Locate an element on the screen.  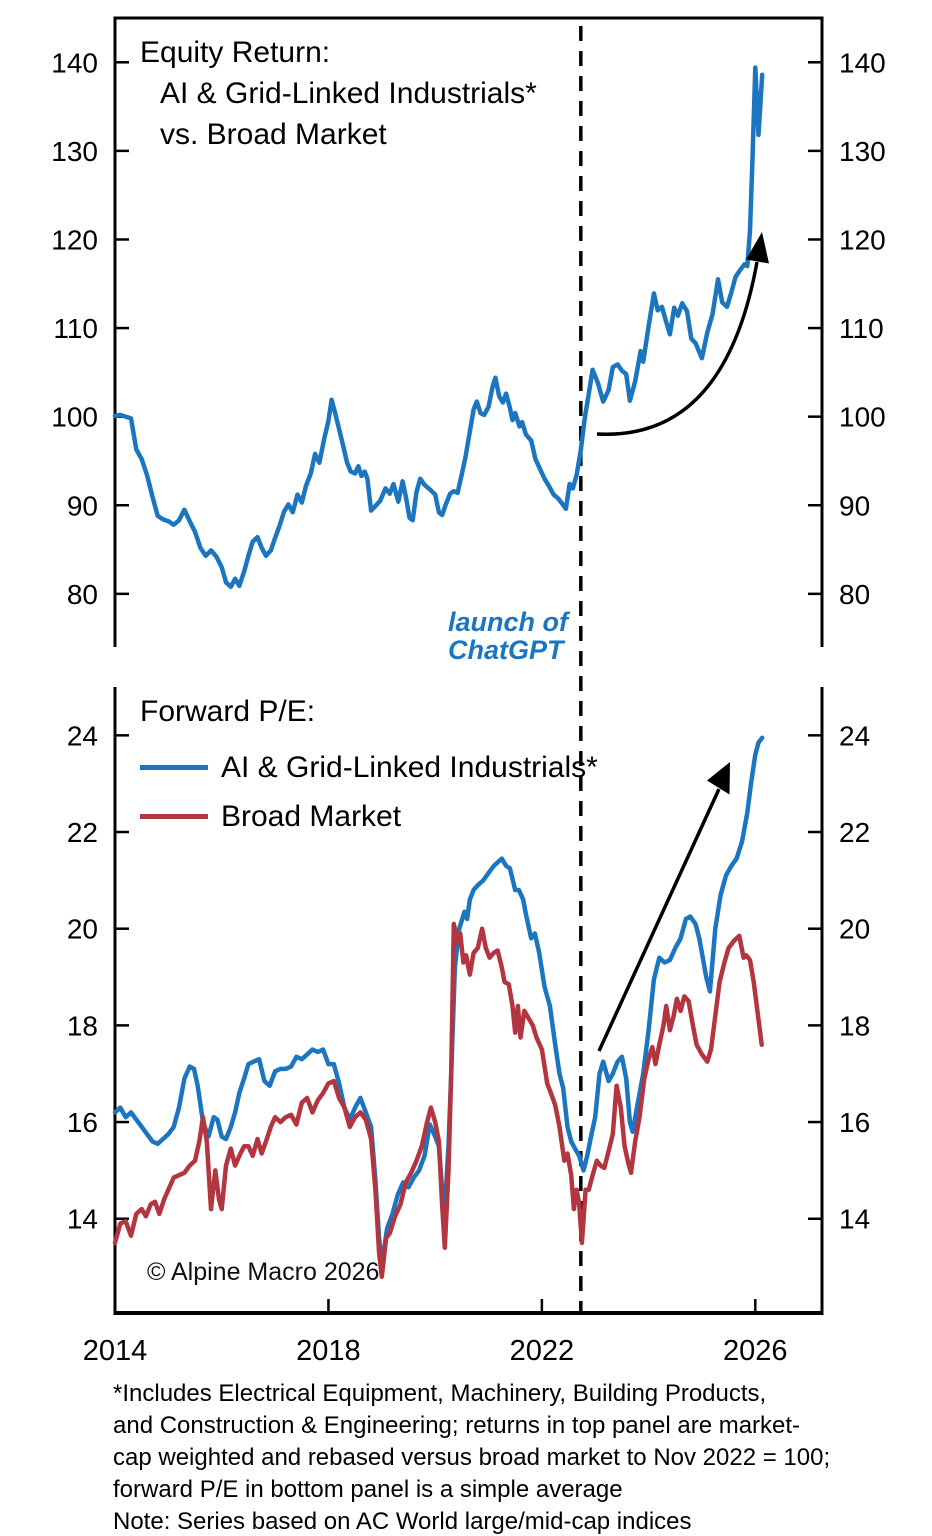
broad-market-line-swatch is located at coordinates (174, 816).